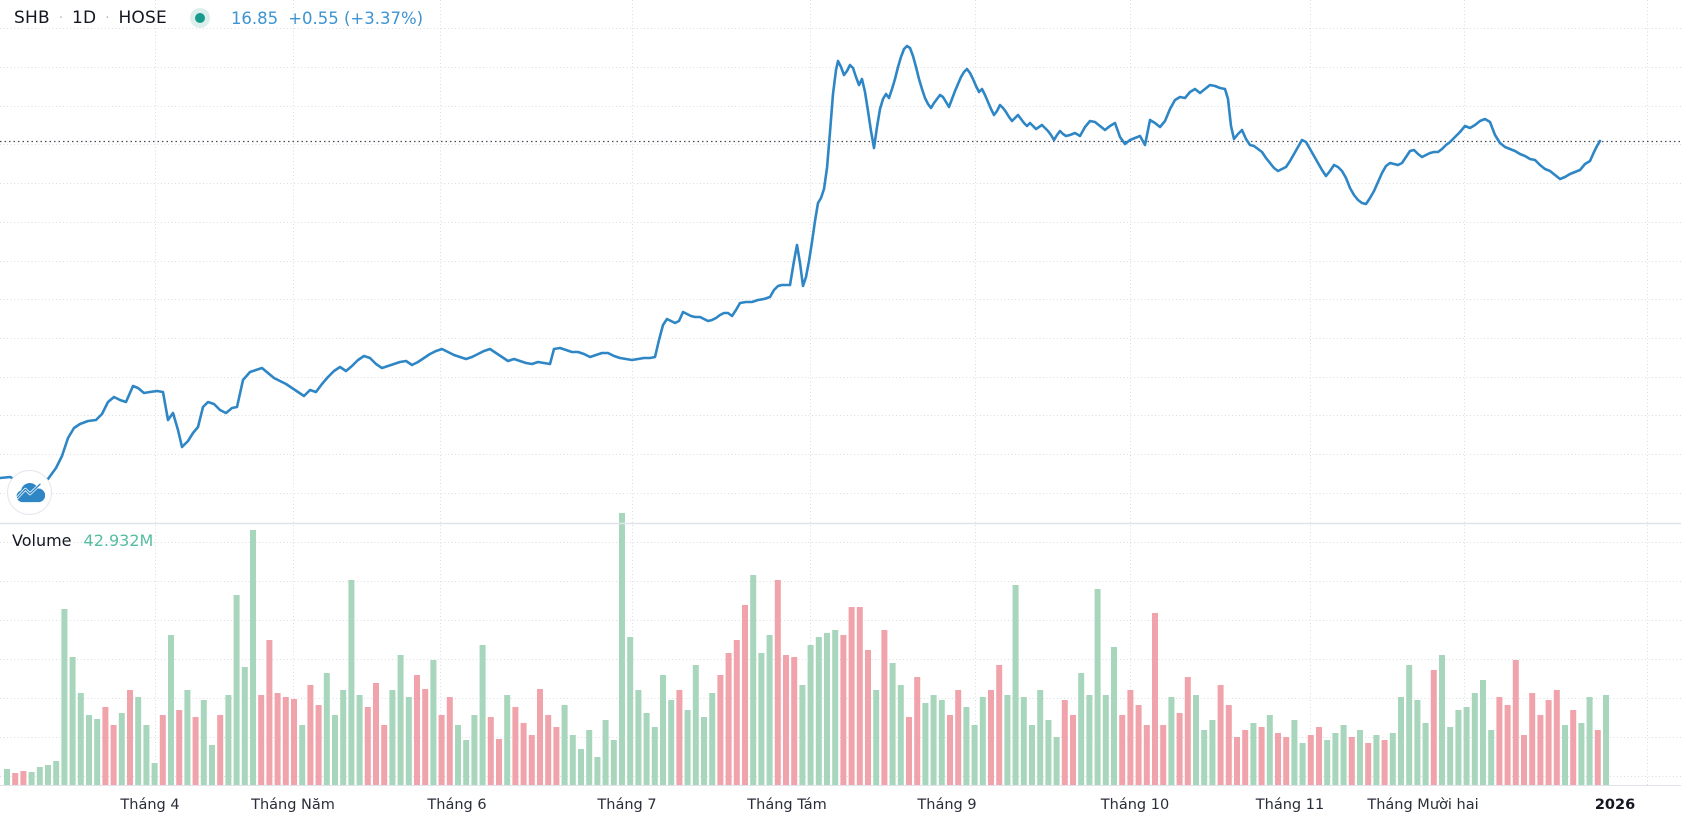 Image resolution: width=1681 pixels, height=828 pixels. I want to click on exchange-name: HOSE, so click(142, 18).